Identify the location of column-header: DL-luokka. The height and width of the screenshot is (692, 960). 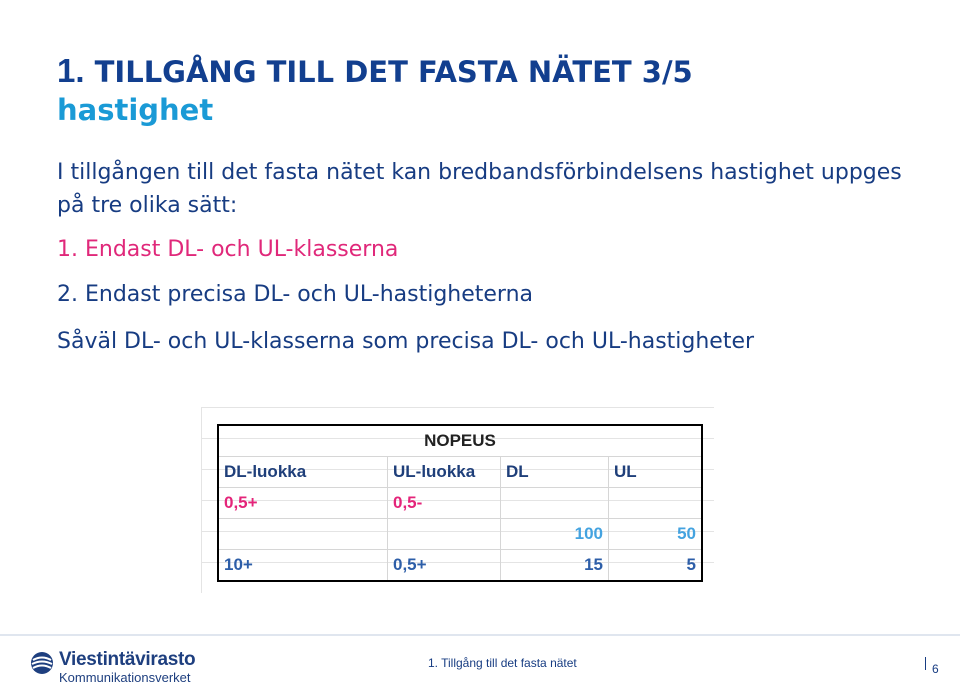
(302, 472).